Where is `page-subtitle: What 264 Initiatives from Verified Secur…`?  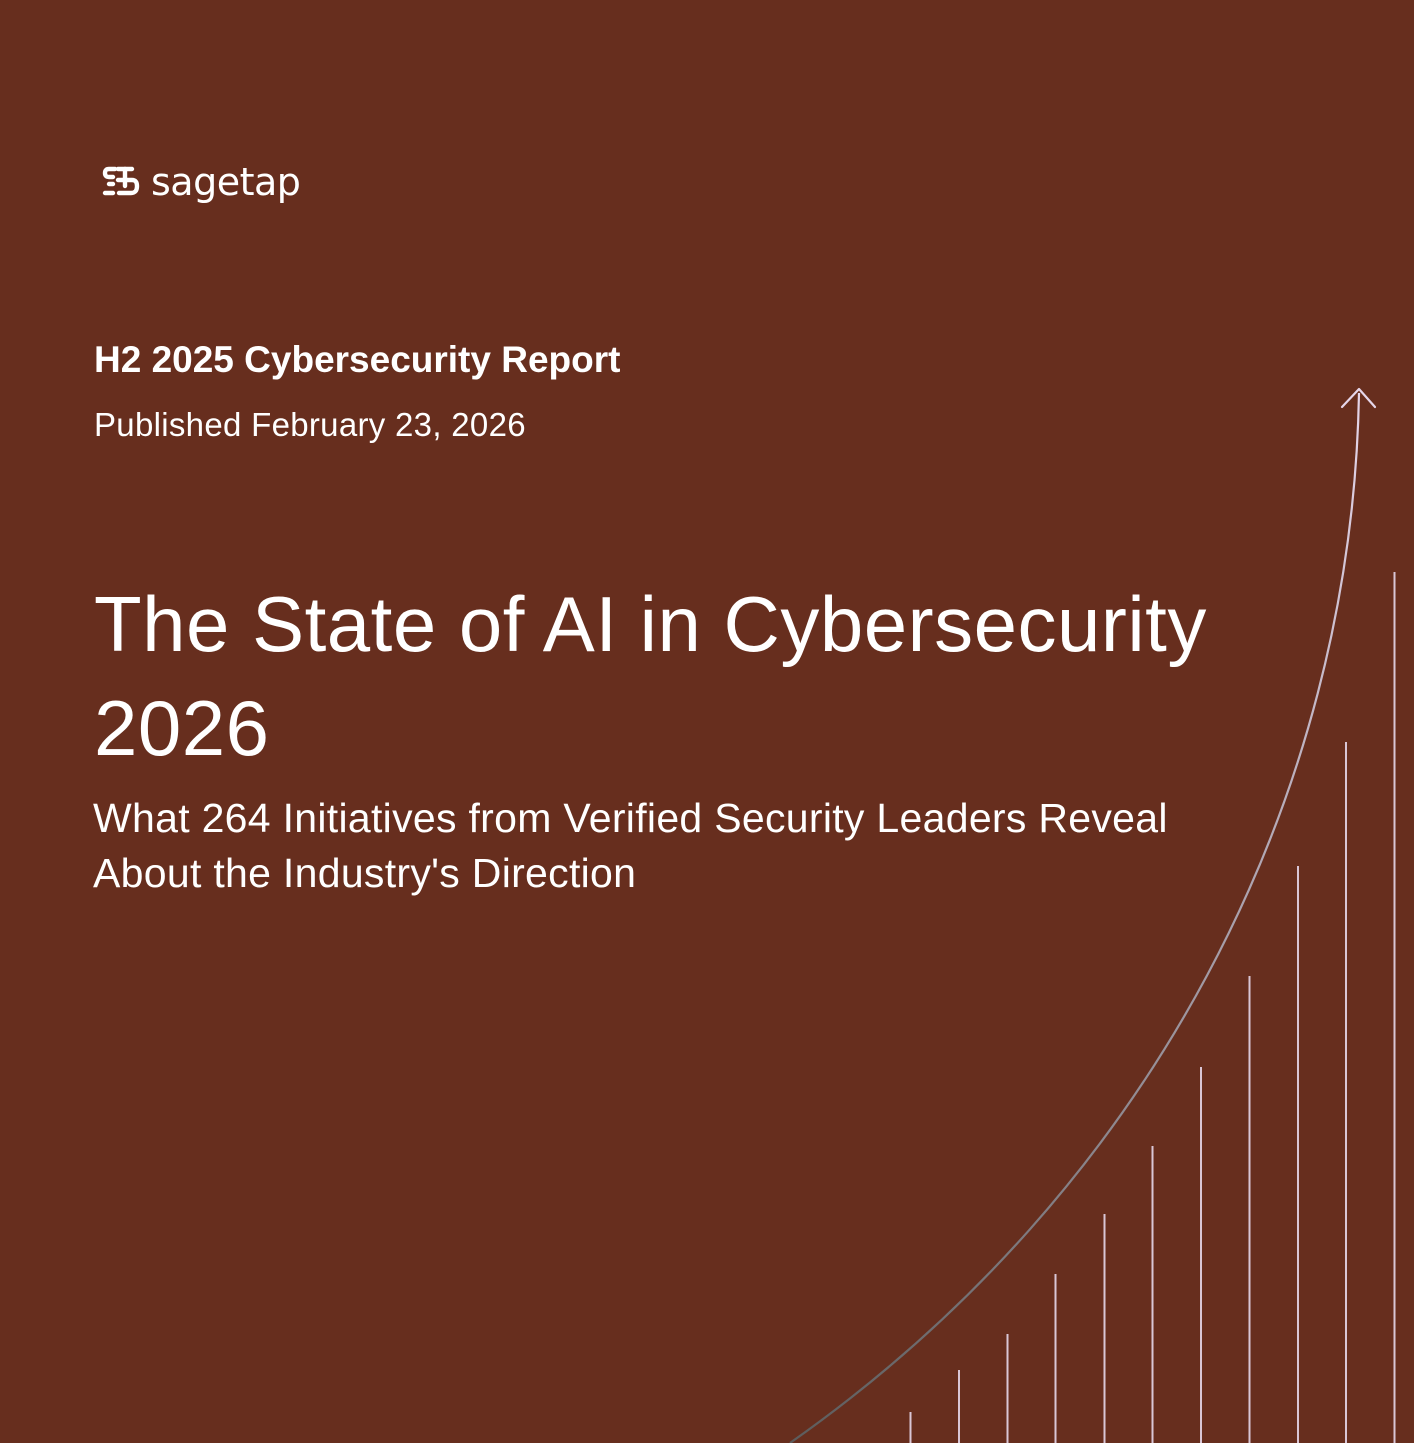
page-subtitle: What 264 Initiatives from Verified Secur… is located at coordinates (630, 845).